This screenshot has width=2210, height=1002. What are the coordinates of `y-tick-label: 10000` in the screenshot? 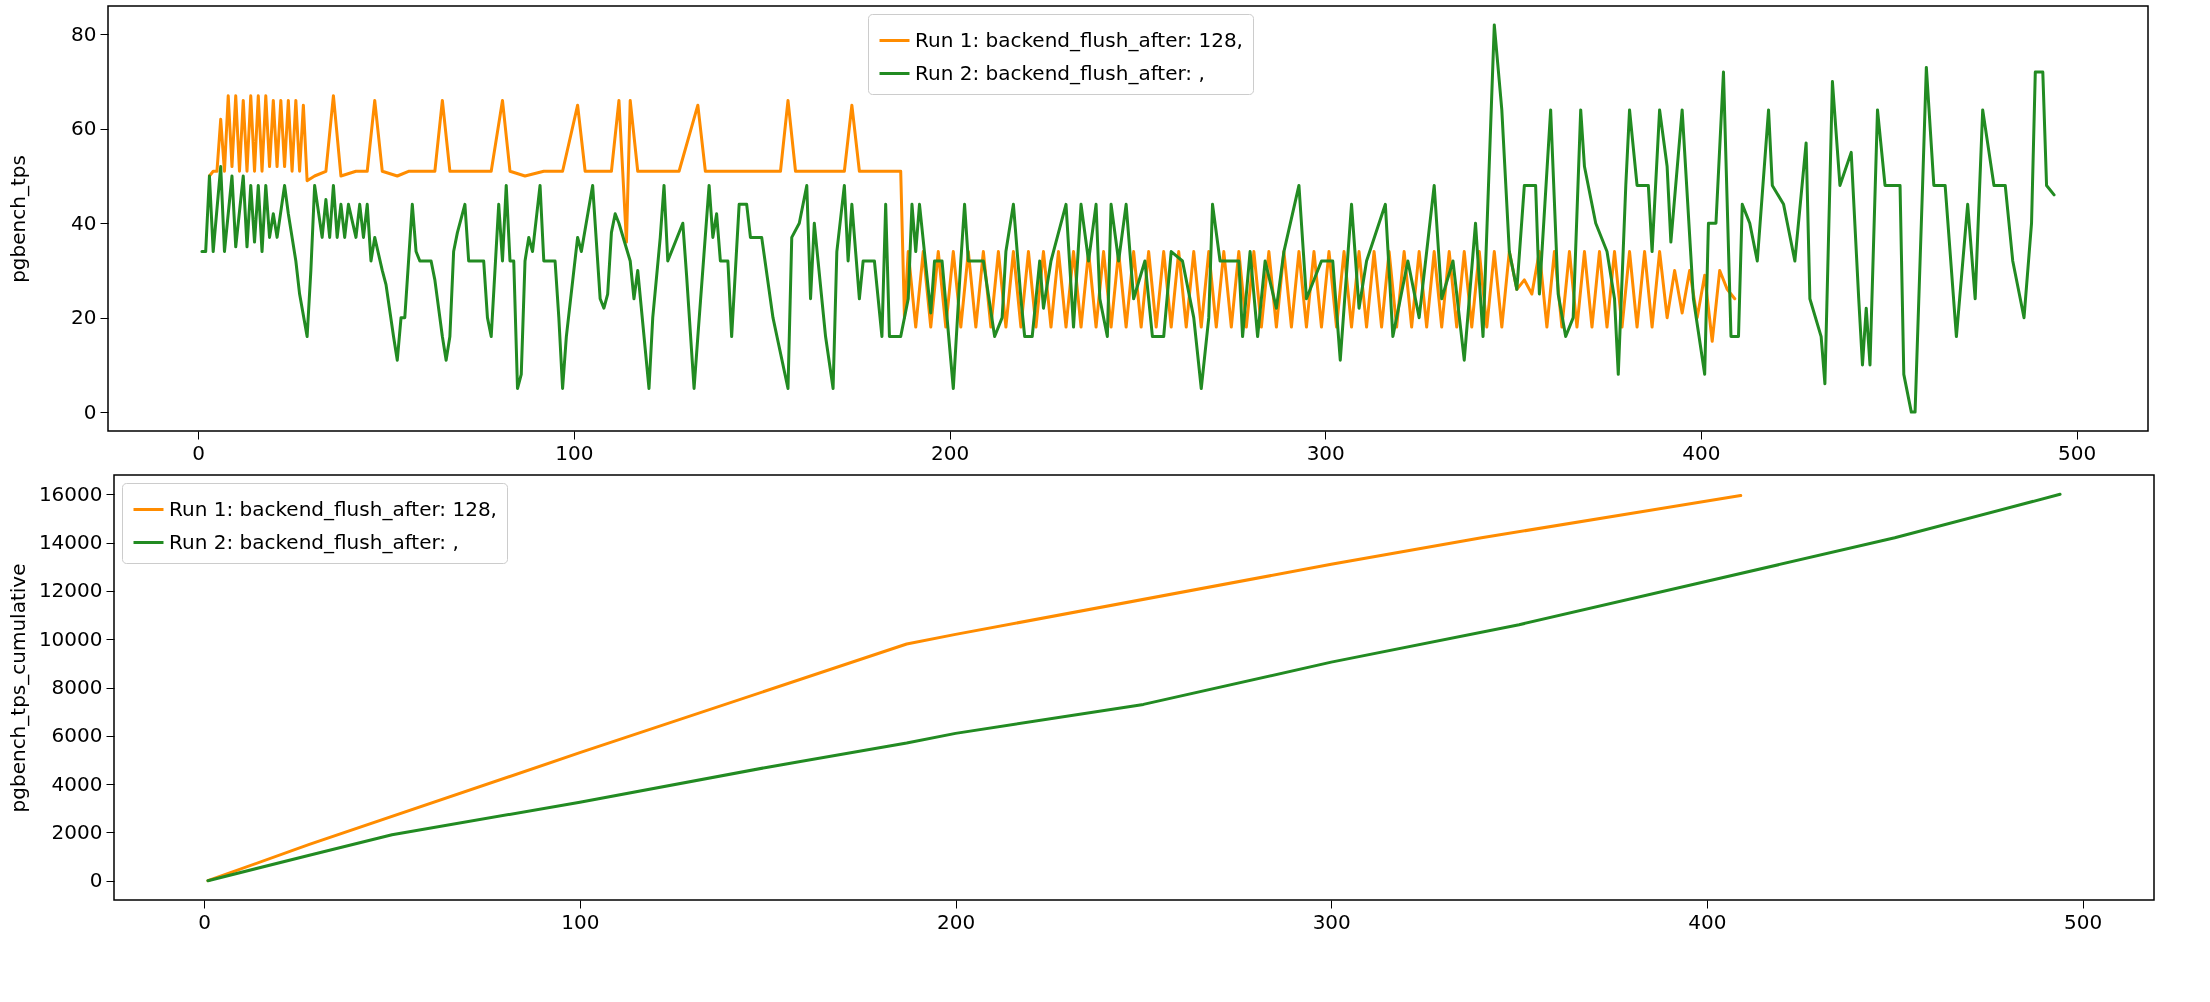 It's located at (70, 638).